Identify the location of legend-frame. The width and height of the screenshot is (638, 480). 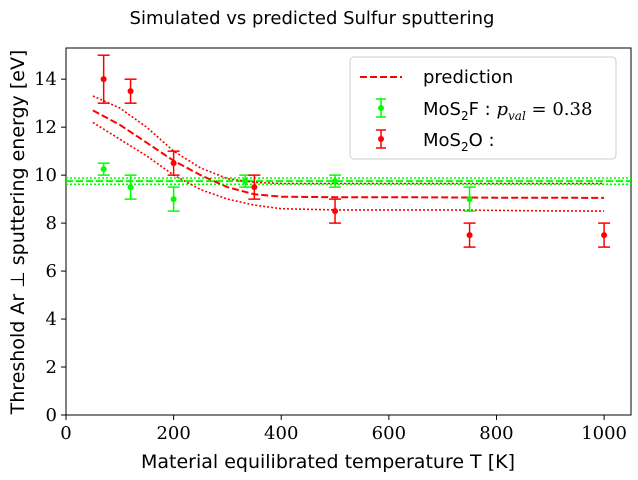
(483, 108).